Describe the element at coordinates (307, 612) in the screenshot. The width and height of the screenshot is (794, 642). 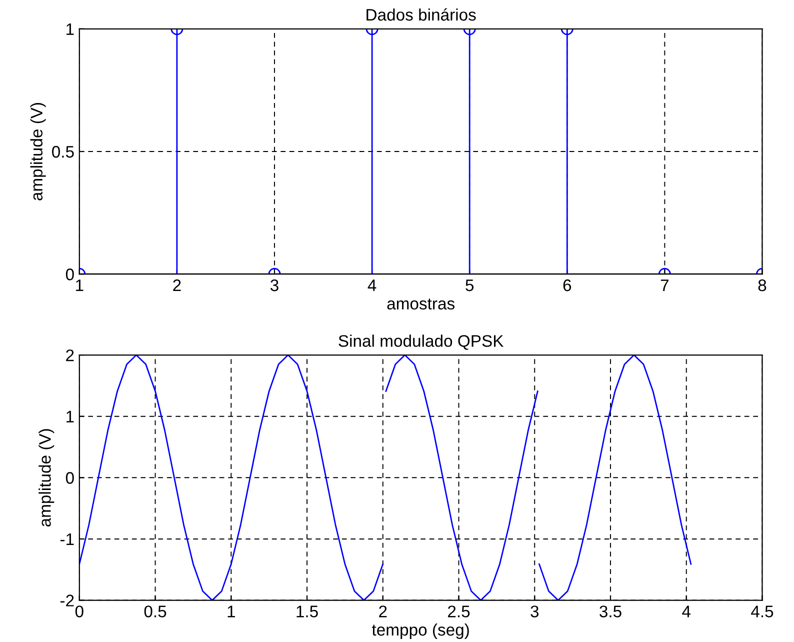
I see `x-tick-label: 1.5` at that location.